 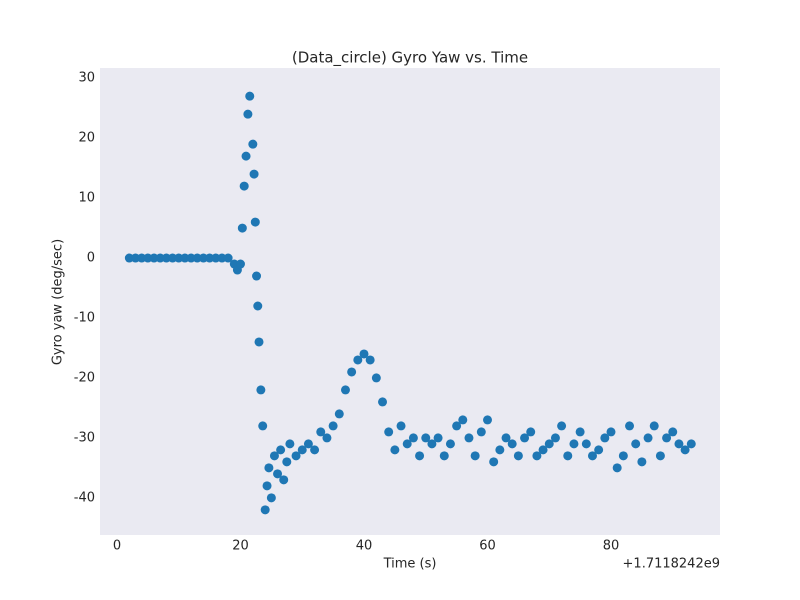 I want to click on y-tick-label: 0, so click(x=91, y=258).